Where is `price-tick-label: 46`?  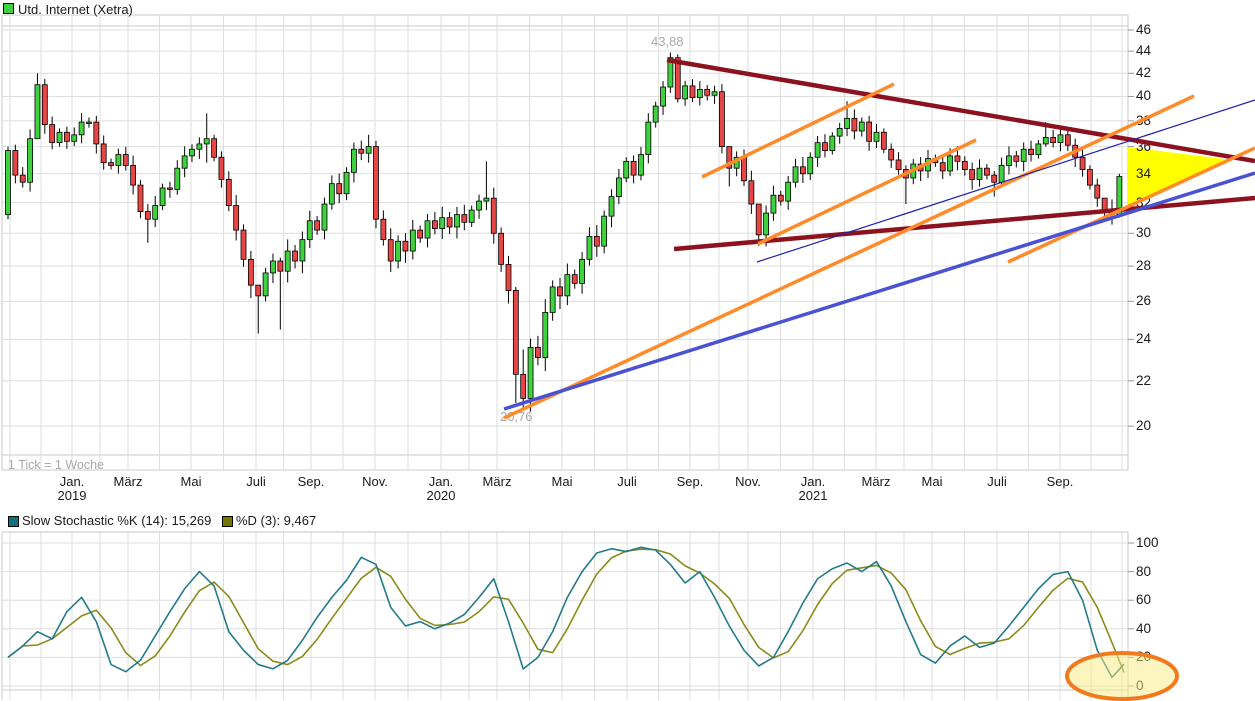
price-tick-label: 46 is located at coordinates (1144, 29).